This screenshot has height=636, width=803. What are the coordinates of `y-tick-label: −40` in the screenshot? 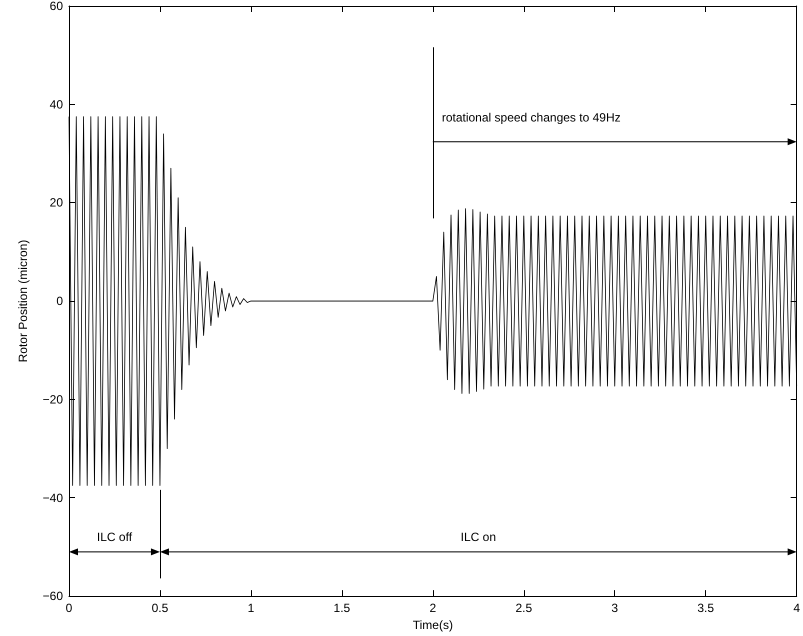 It's located at (53, 497).